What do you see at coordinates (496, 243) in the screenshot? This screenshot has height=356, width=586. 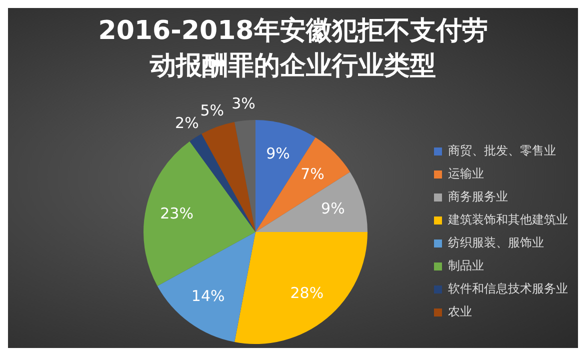 I see `legend-label: 纺织服装、服饰业` at bounding box center [496, 243].